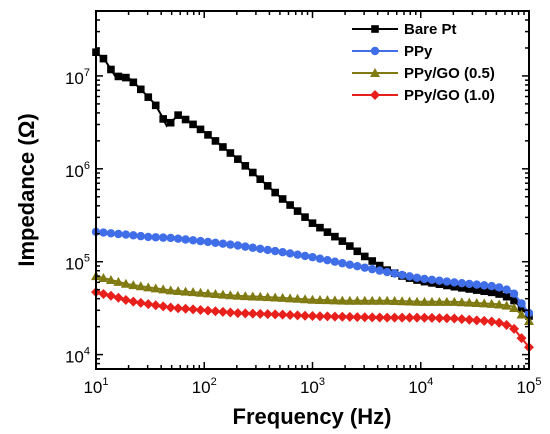  I want to click on x-tick-label: 10⁵, so click(528, 386).